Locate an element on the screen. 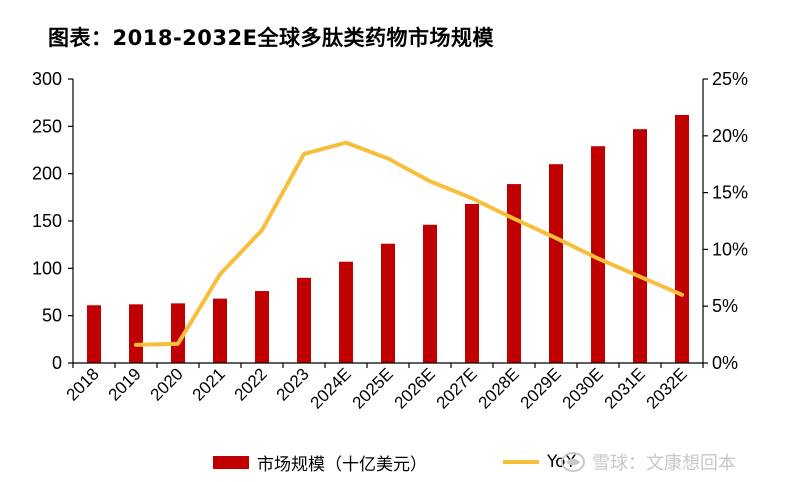 The width and height of the screenshot is (800, 482). legend-line-swatch is located at coordinates (521, 462).